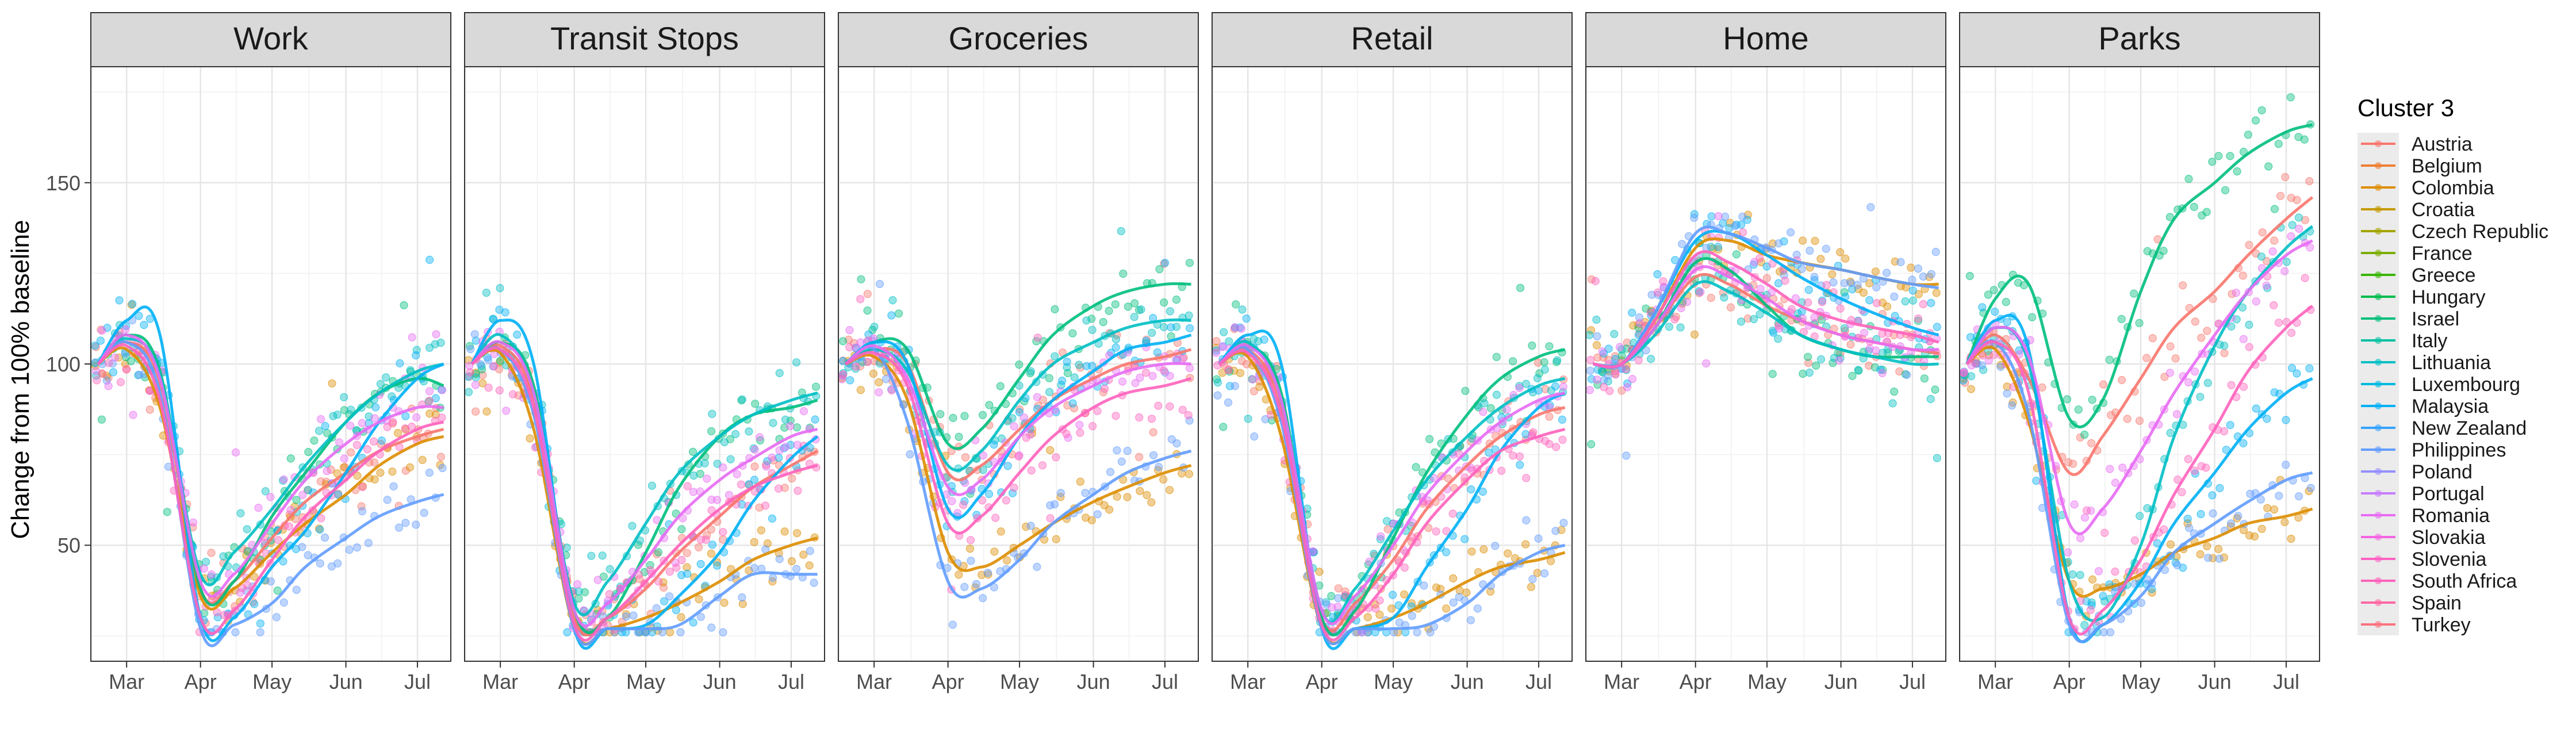 Image resolution: width=2576 pixels, height=736 pixels. Describe the element at coordinates (1841, 681) in the screenshot. I see `x-tick-label: Jun` at that location.